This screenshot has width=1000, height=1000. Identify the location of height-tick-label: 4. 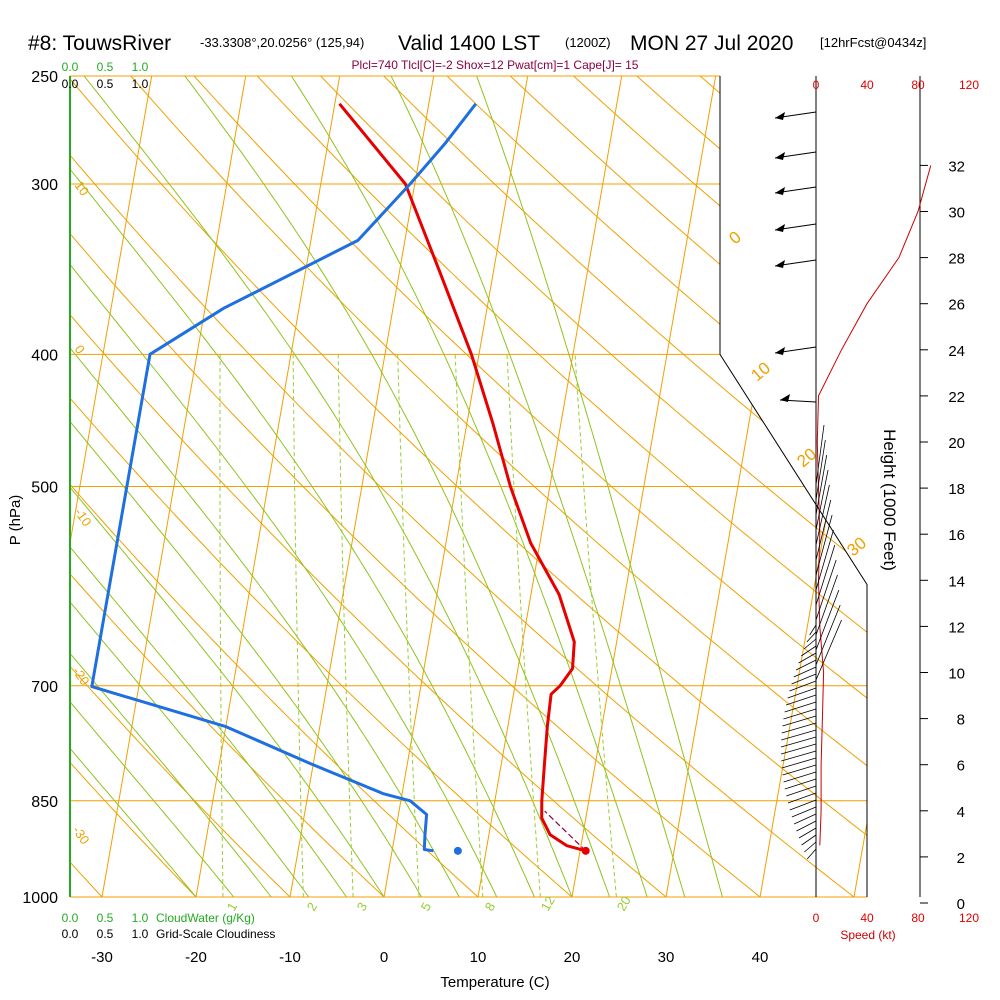
(961, 812).